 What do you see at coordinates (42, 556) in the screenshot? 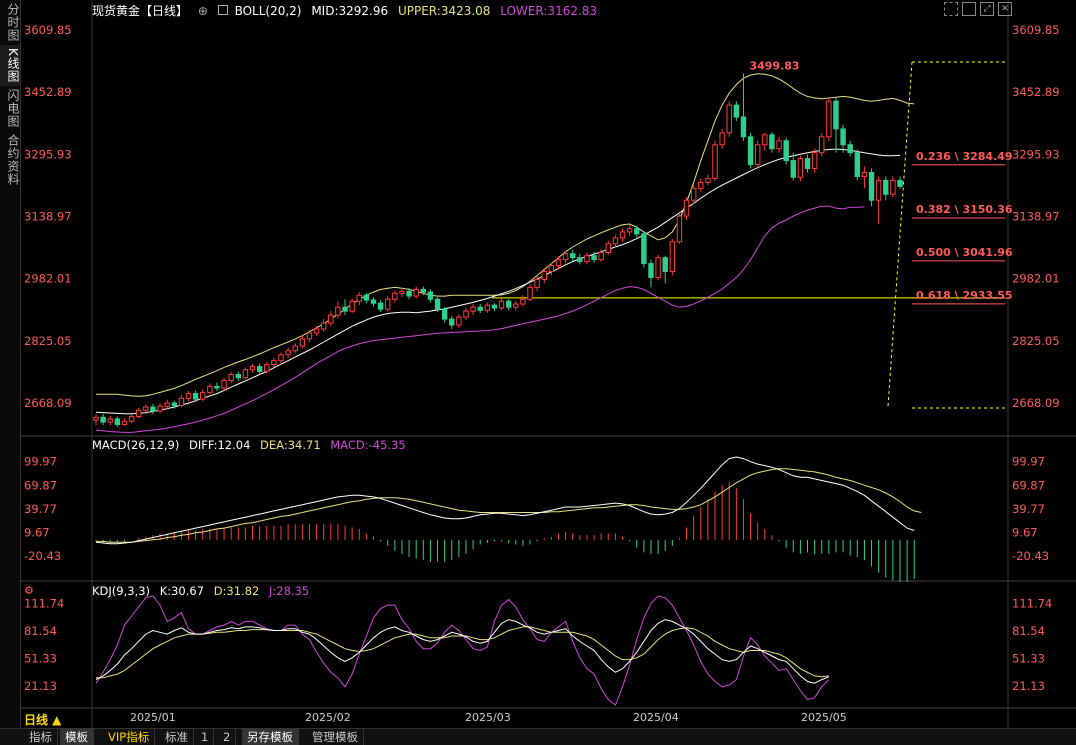
I see `macd-tick-label-left-4: -20.43` at bounding box center [42, 556].